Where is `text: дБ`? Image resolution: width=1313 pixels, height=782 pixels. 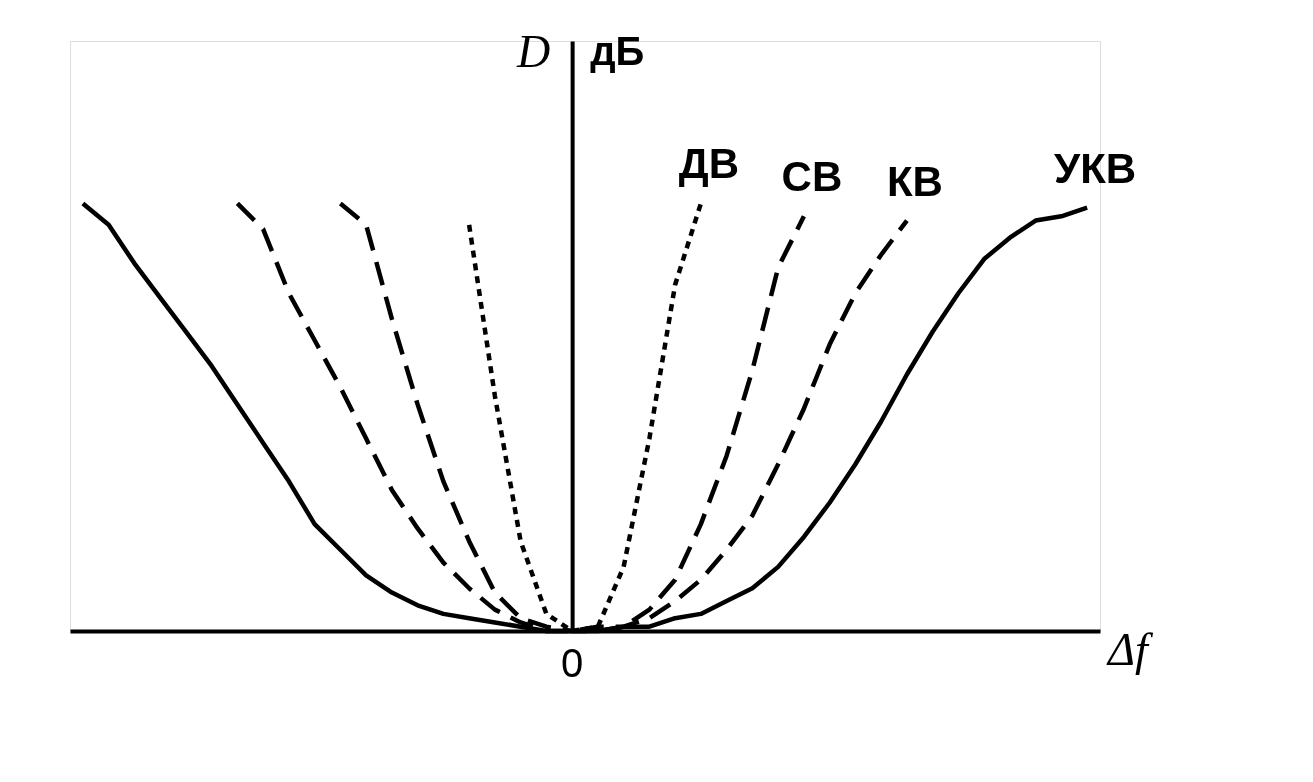
text: дБ is located at coordinates (617, 51).